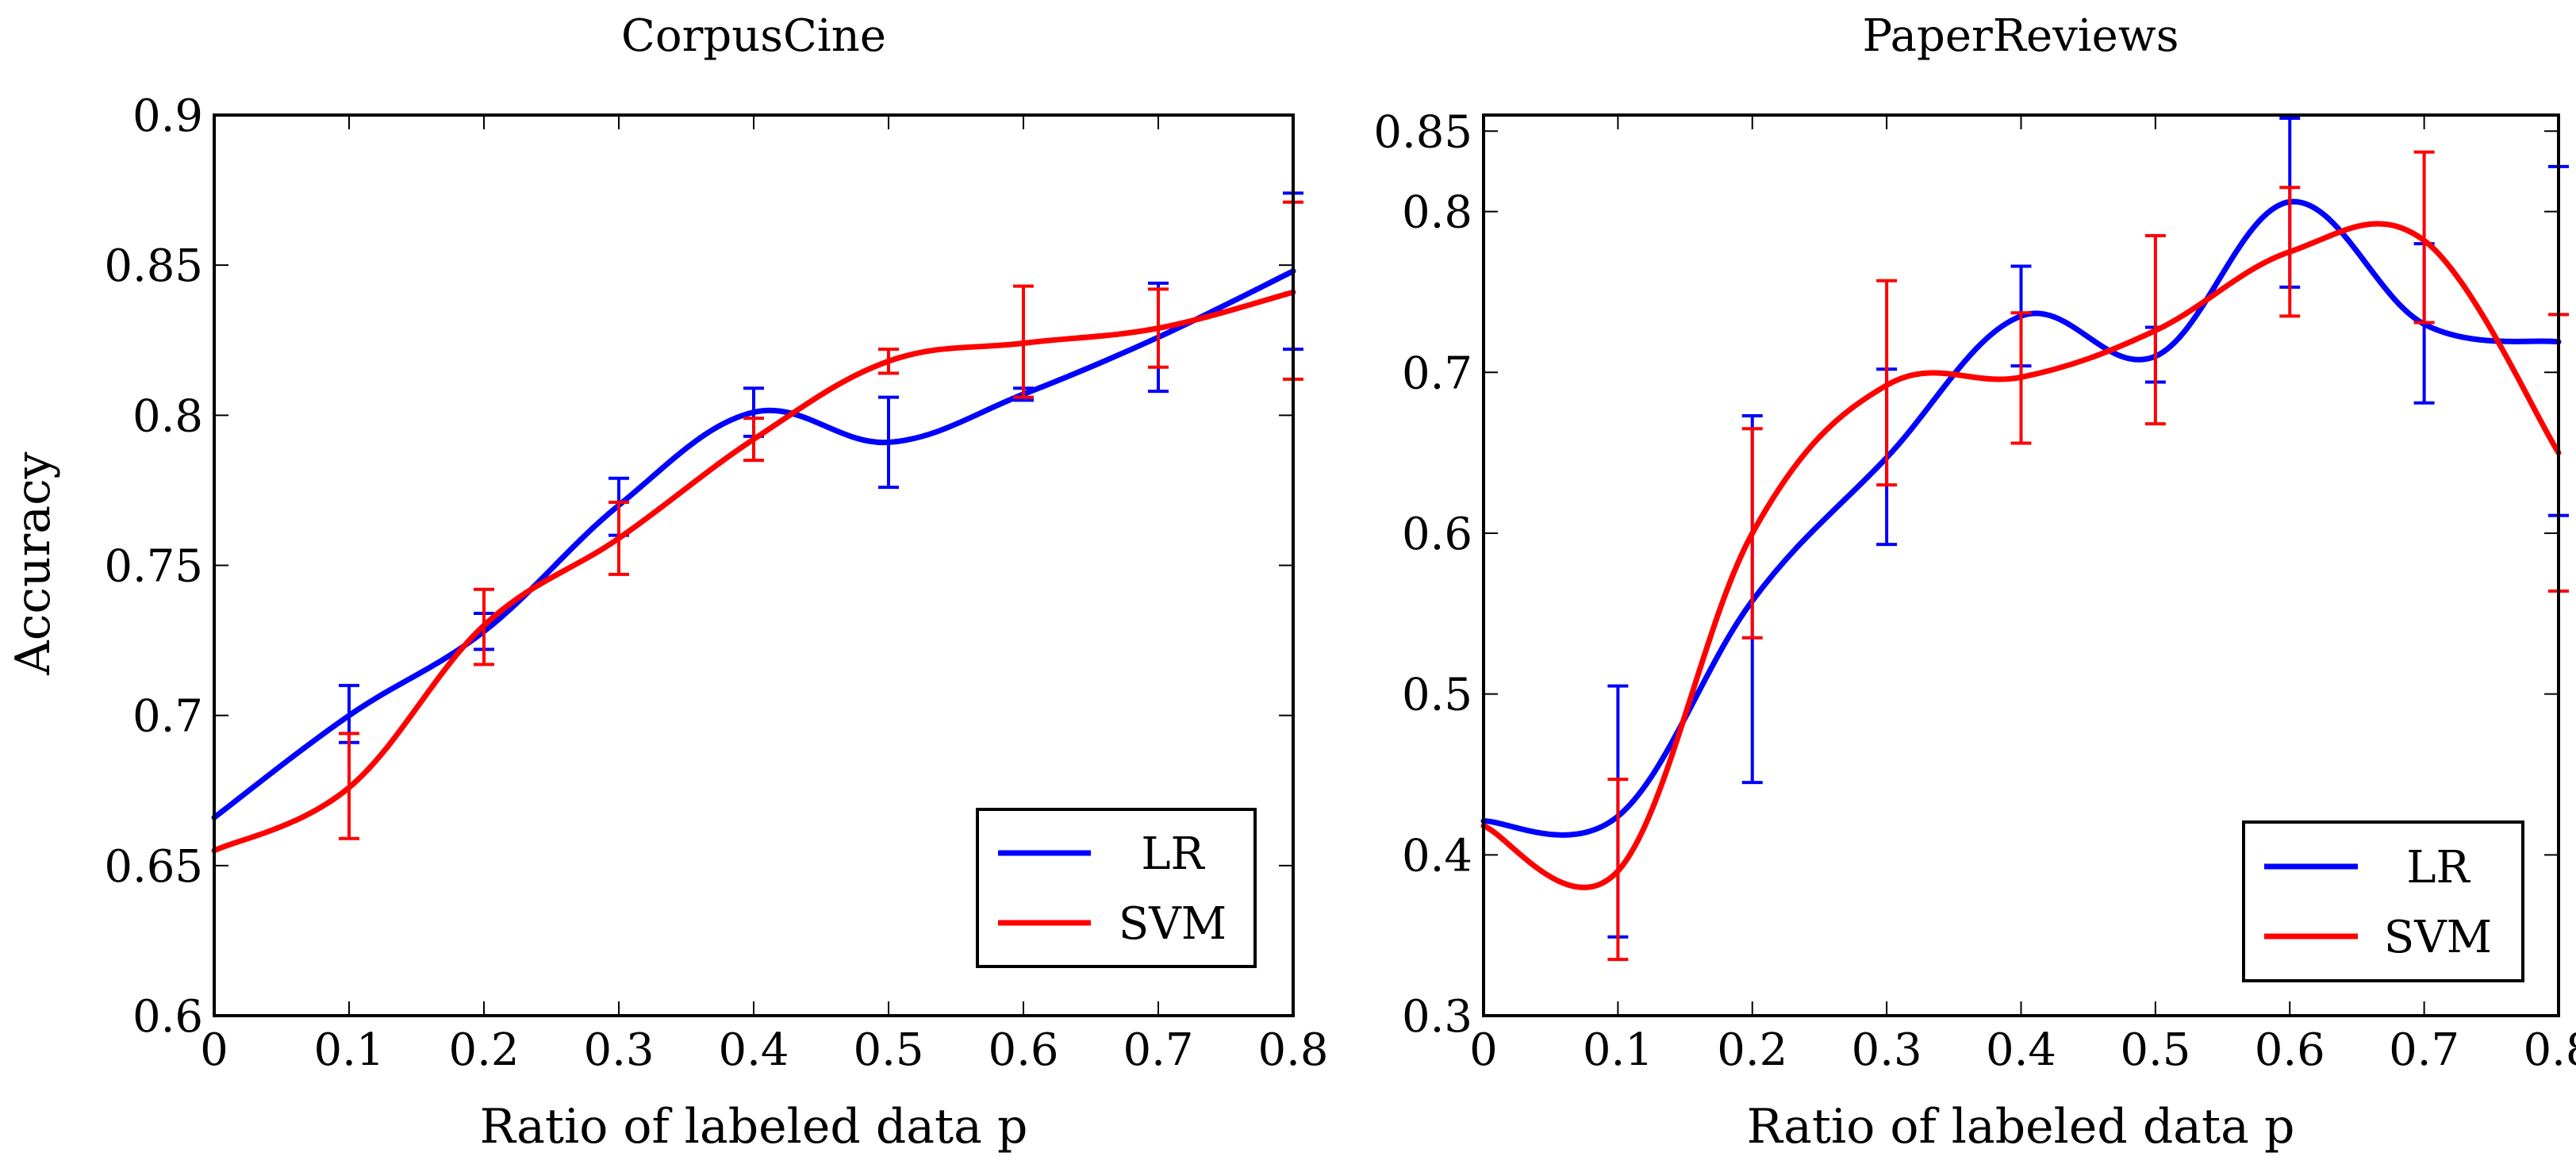  Describe the element at coordinates (1437, 1017) in the screenshot. I see `y-tick-label: 0.3` at that location.